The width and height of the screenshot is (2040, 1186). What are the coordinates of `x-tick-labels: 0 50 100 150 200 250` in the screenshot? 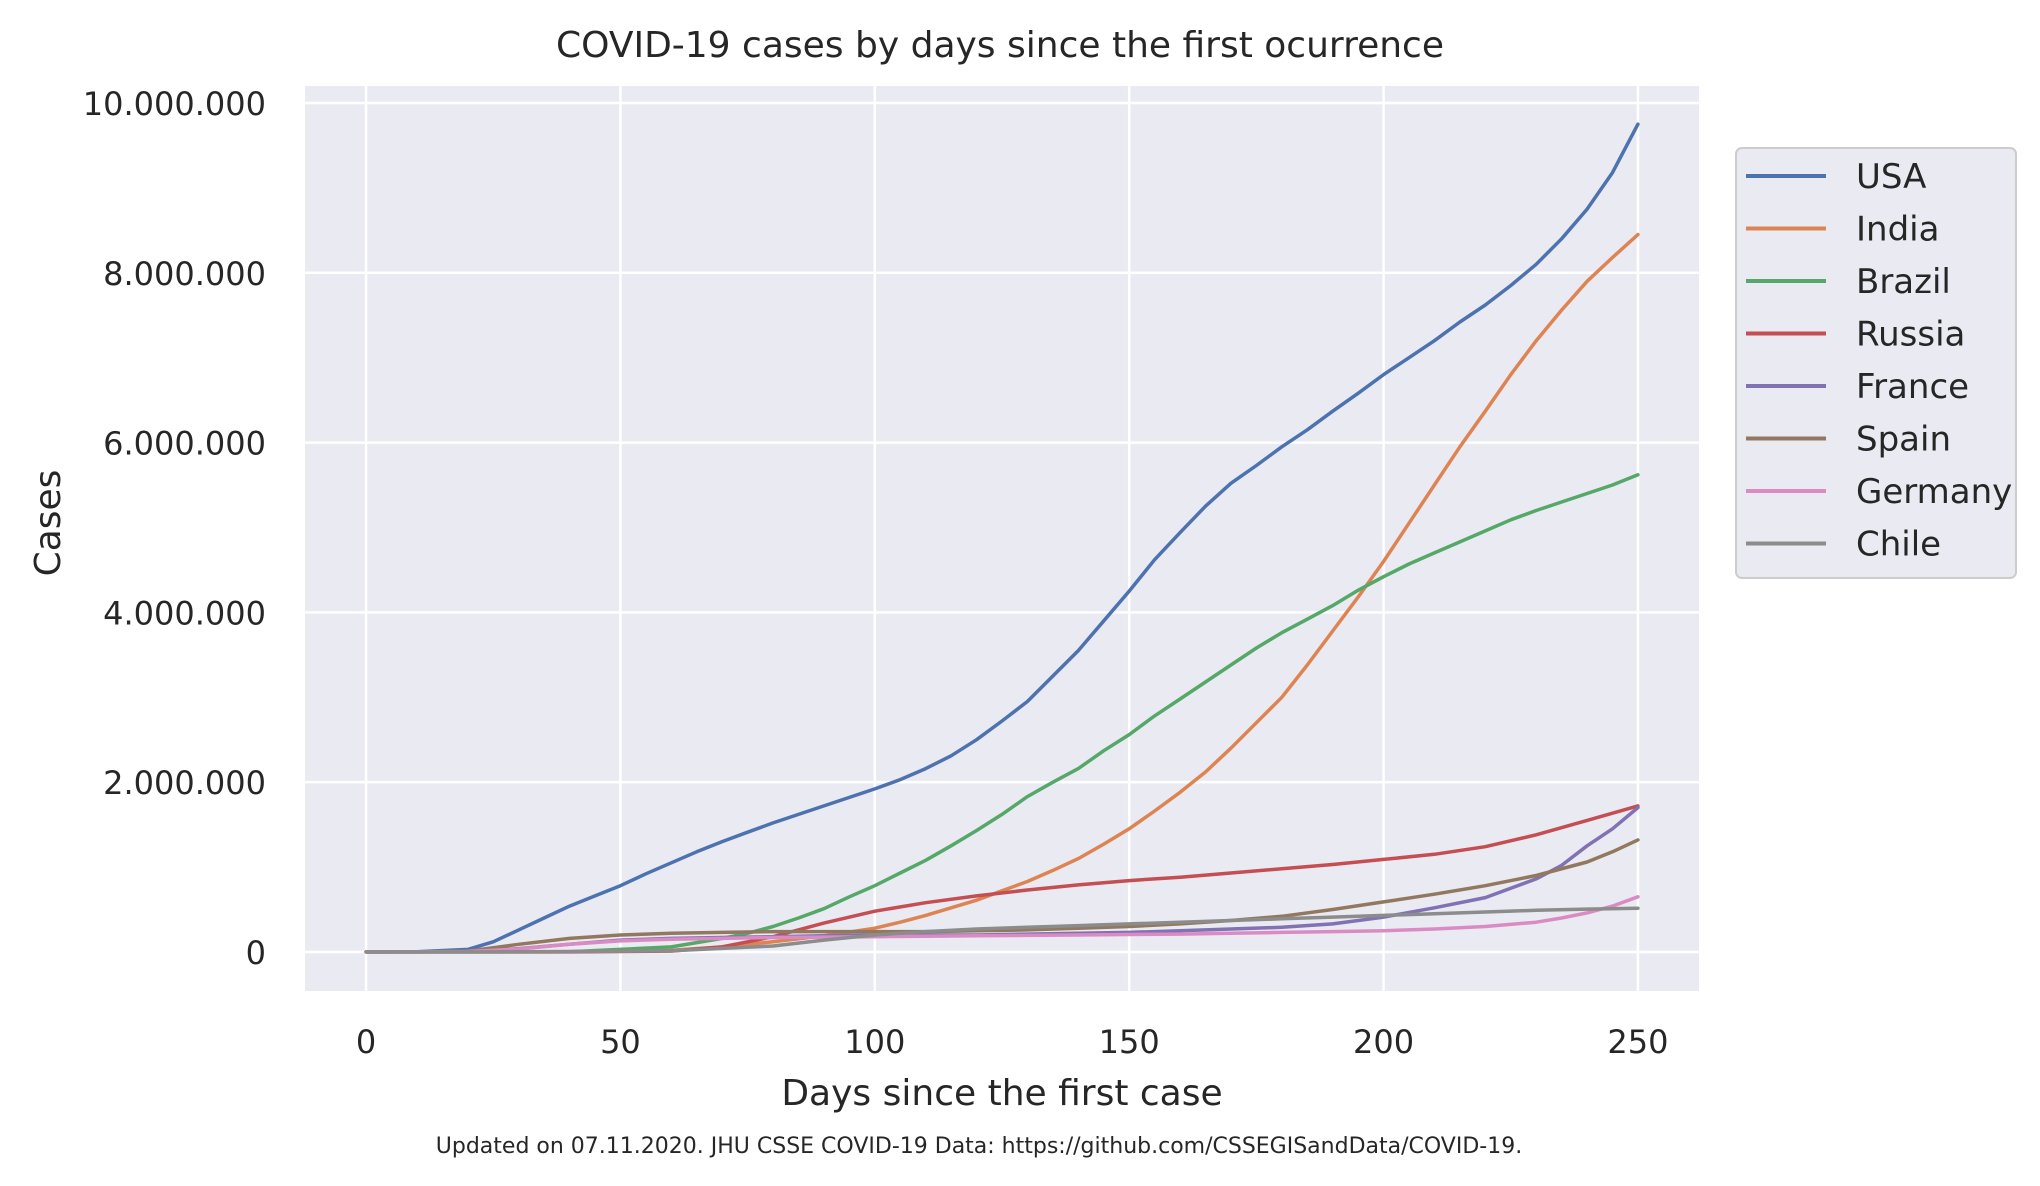 It's located at (1012, 1042).